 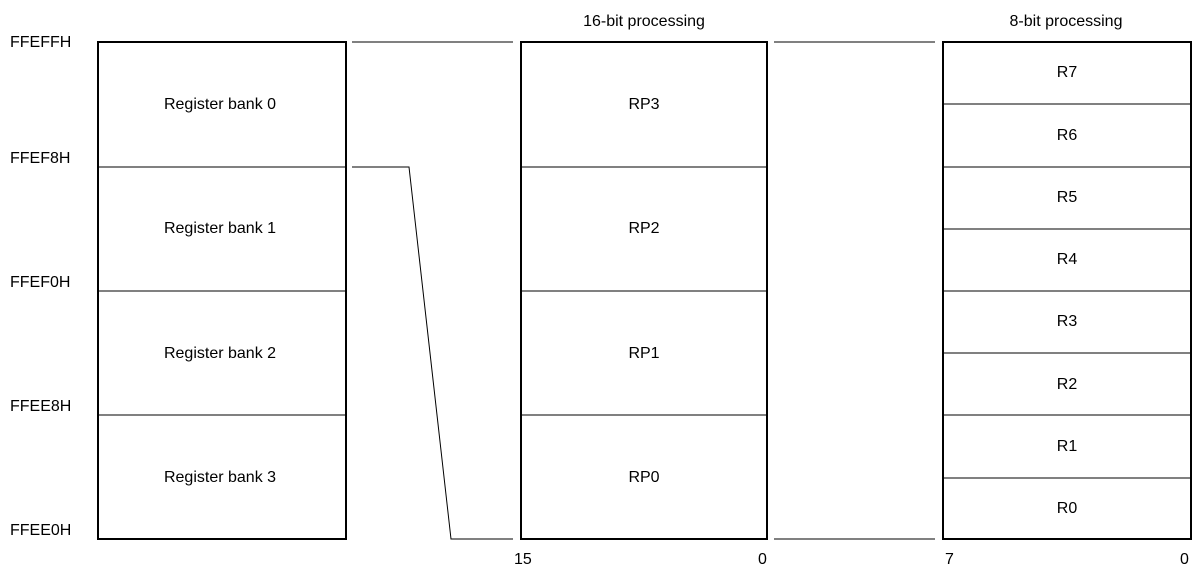 I want to click on register-pair-label: RP3, so click(x=644, y=104).